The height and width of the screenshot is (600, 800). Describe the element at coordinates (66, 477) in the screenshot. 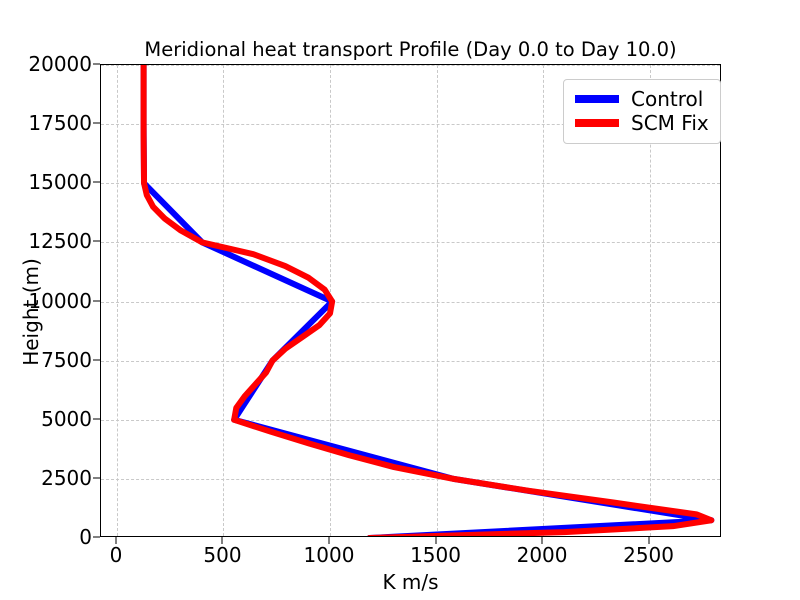

I see `y-tick-label-1: 2500` at that location.